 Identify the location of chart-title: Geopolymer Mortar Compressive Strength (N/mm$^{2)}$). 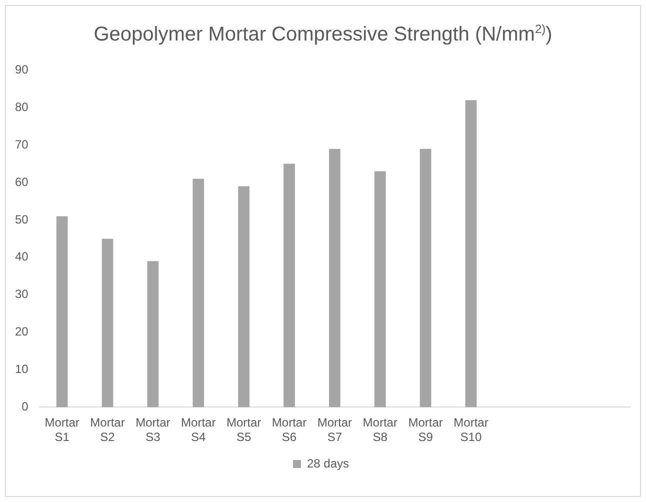
(323, 34).